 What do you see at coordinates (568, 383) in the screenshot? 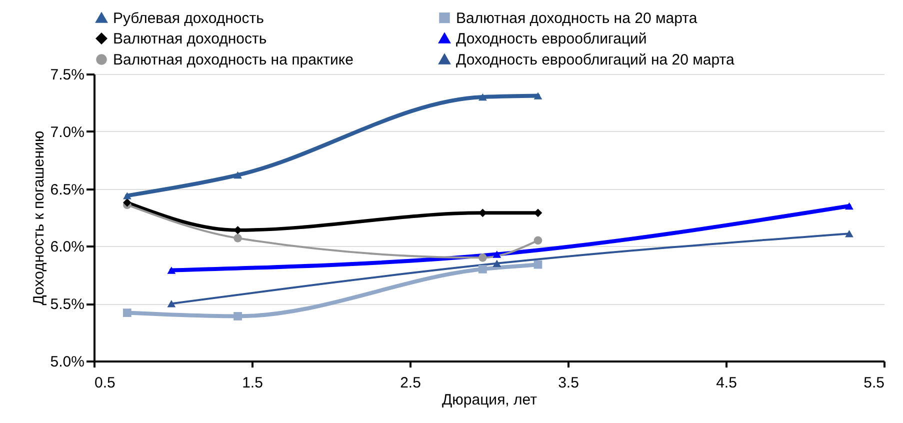
I see `x-tick-label: 3.5` at bounding box center [568, 383].